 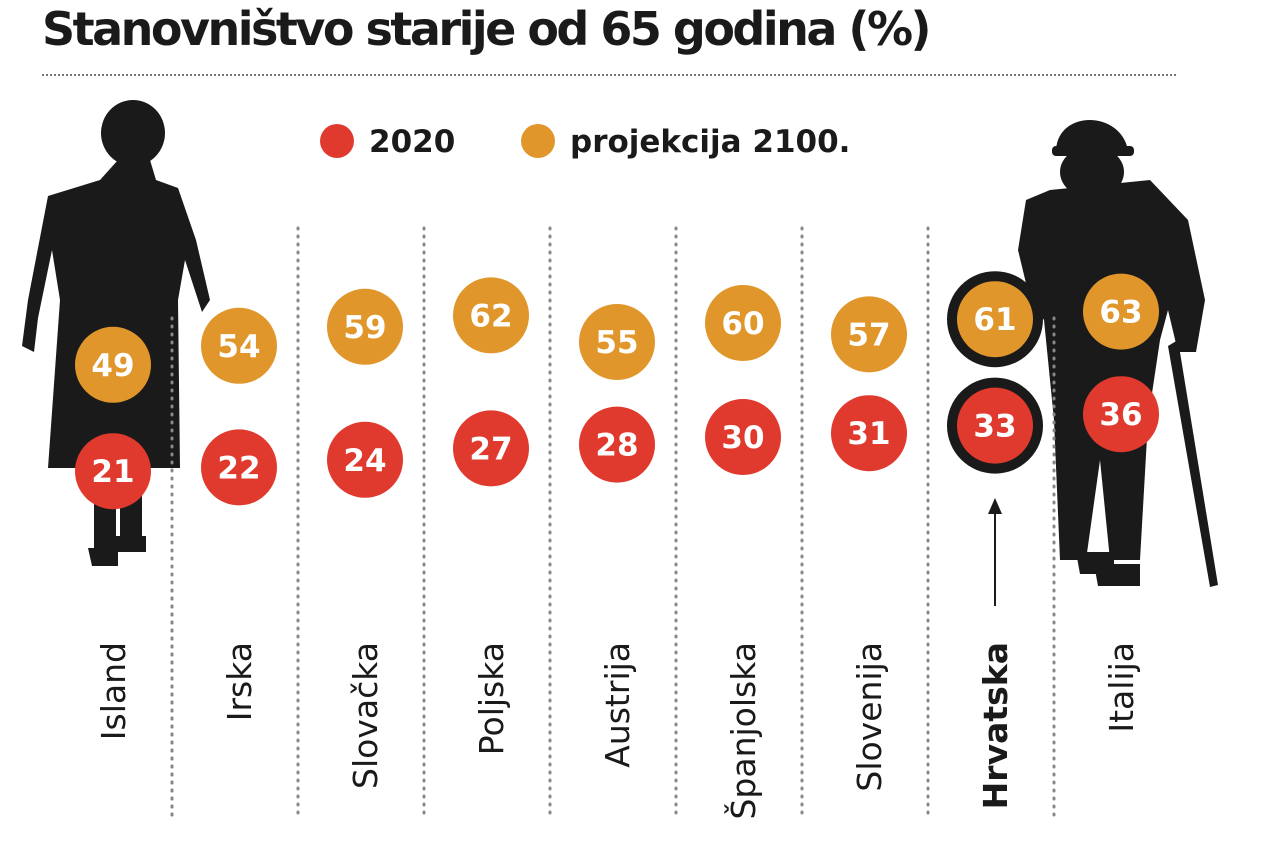 I want to click on legend-label: projekcija 2100., so click(x=710, y=142).